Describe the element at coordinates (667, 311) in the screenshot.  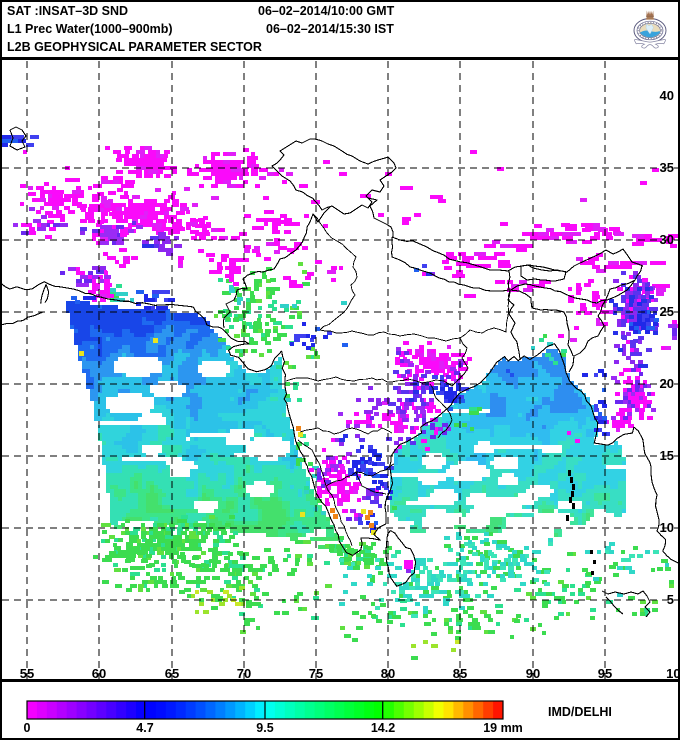
I see `svg-text: 25` at that location.